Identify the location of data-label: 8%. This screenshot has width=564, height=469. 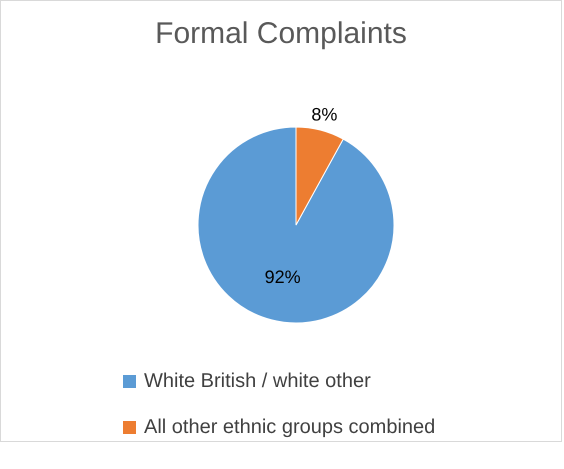
(324, 114).